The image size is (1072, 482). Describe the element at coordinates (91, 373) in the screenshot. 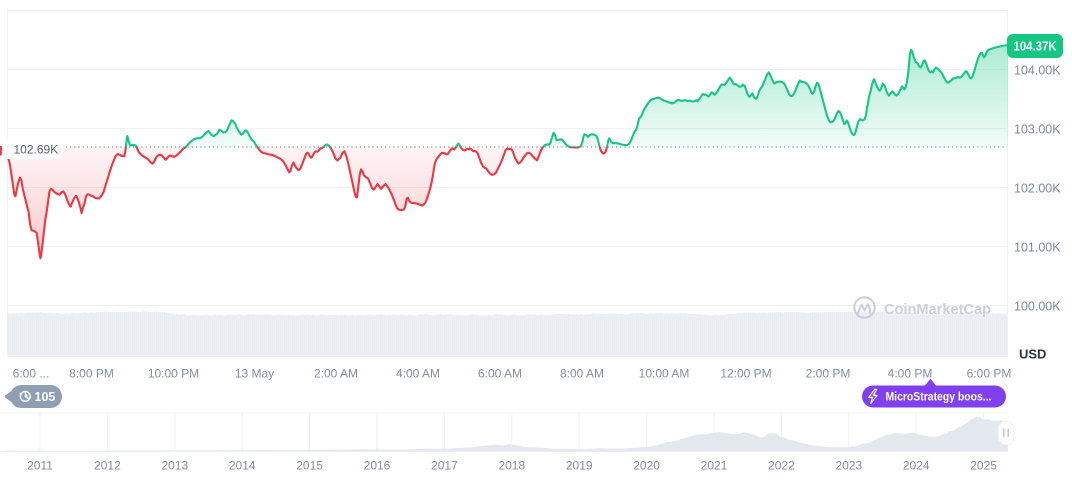

I see `svg-text: 8:00 PM` at that location.